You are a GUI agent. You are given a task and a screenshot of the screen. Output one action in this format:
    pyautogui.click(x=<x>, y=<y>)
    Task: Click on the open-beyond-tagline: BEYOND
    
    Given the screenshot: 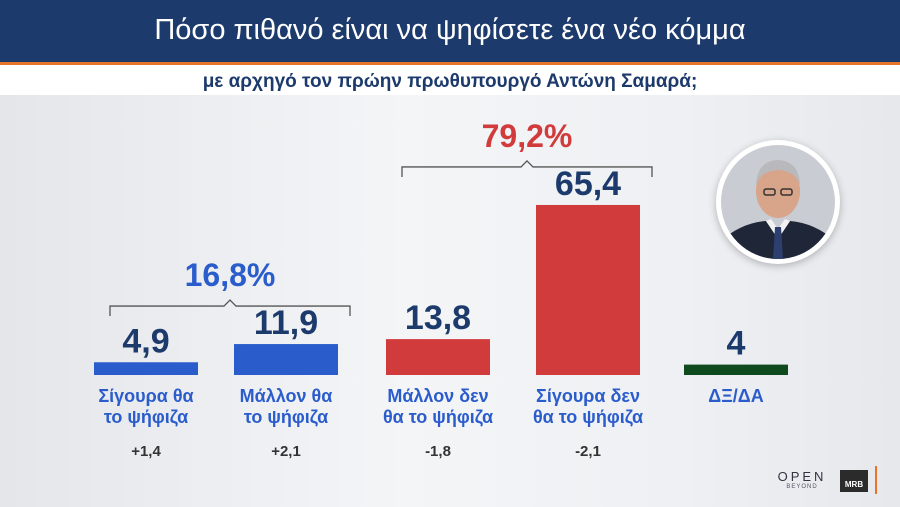 What is the action you would take?
    pyautogui.click(x=802, y=487)
    